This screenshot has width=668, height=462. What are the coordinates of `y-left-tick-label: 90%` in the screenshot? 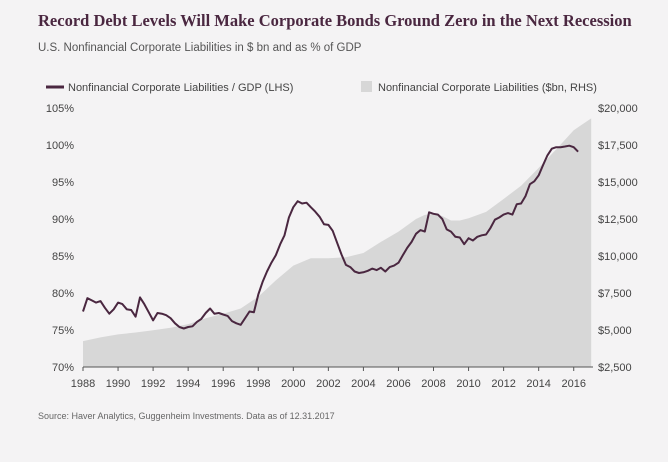 It's located at (63, 220).